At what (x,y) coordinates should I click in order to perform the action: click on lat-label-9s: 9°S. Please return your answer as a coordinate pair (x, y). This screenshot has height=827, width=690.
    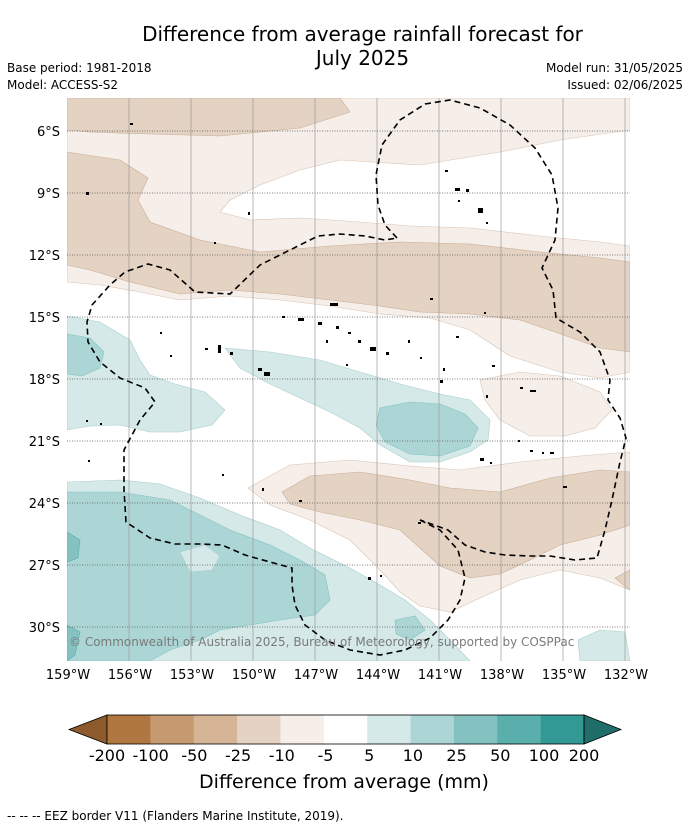
    Looking at the image, I should click on (48, 194).